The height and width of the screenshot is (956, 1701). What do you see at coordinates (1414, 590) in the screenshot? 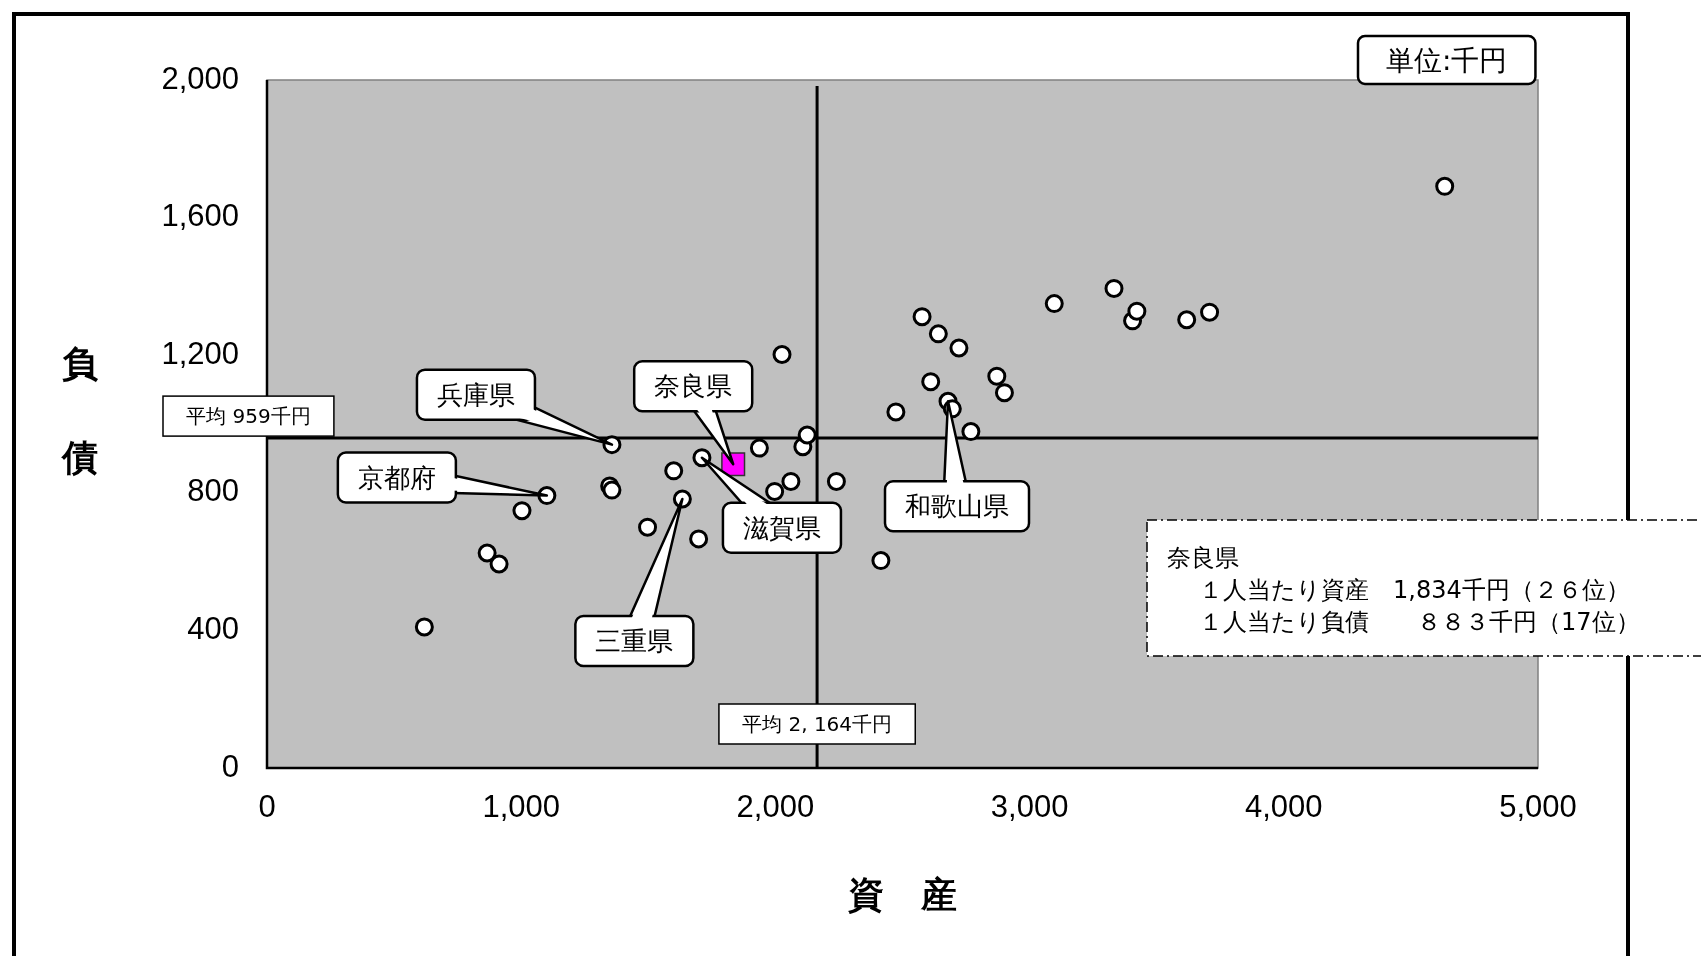
I see `annotation: １人当たり資産 1,834千円（２６位）` at bounding box center [1414, 590].